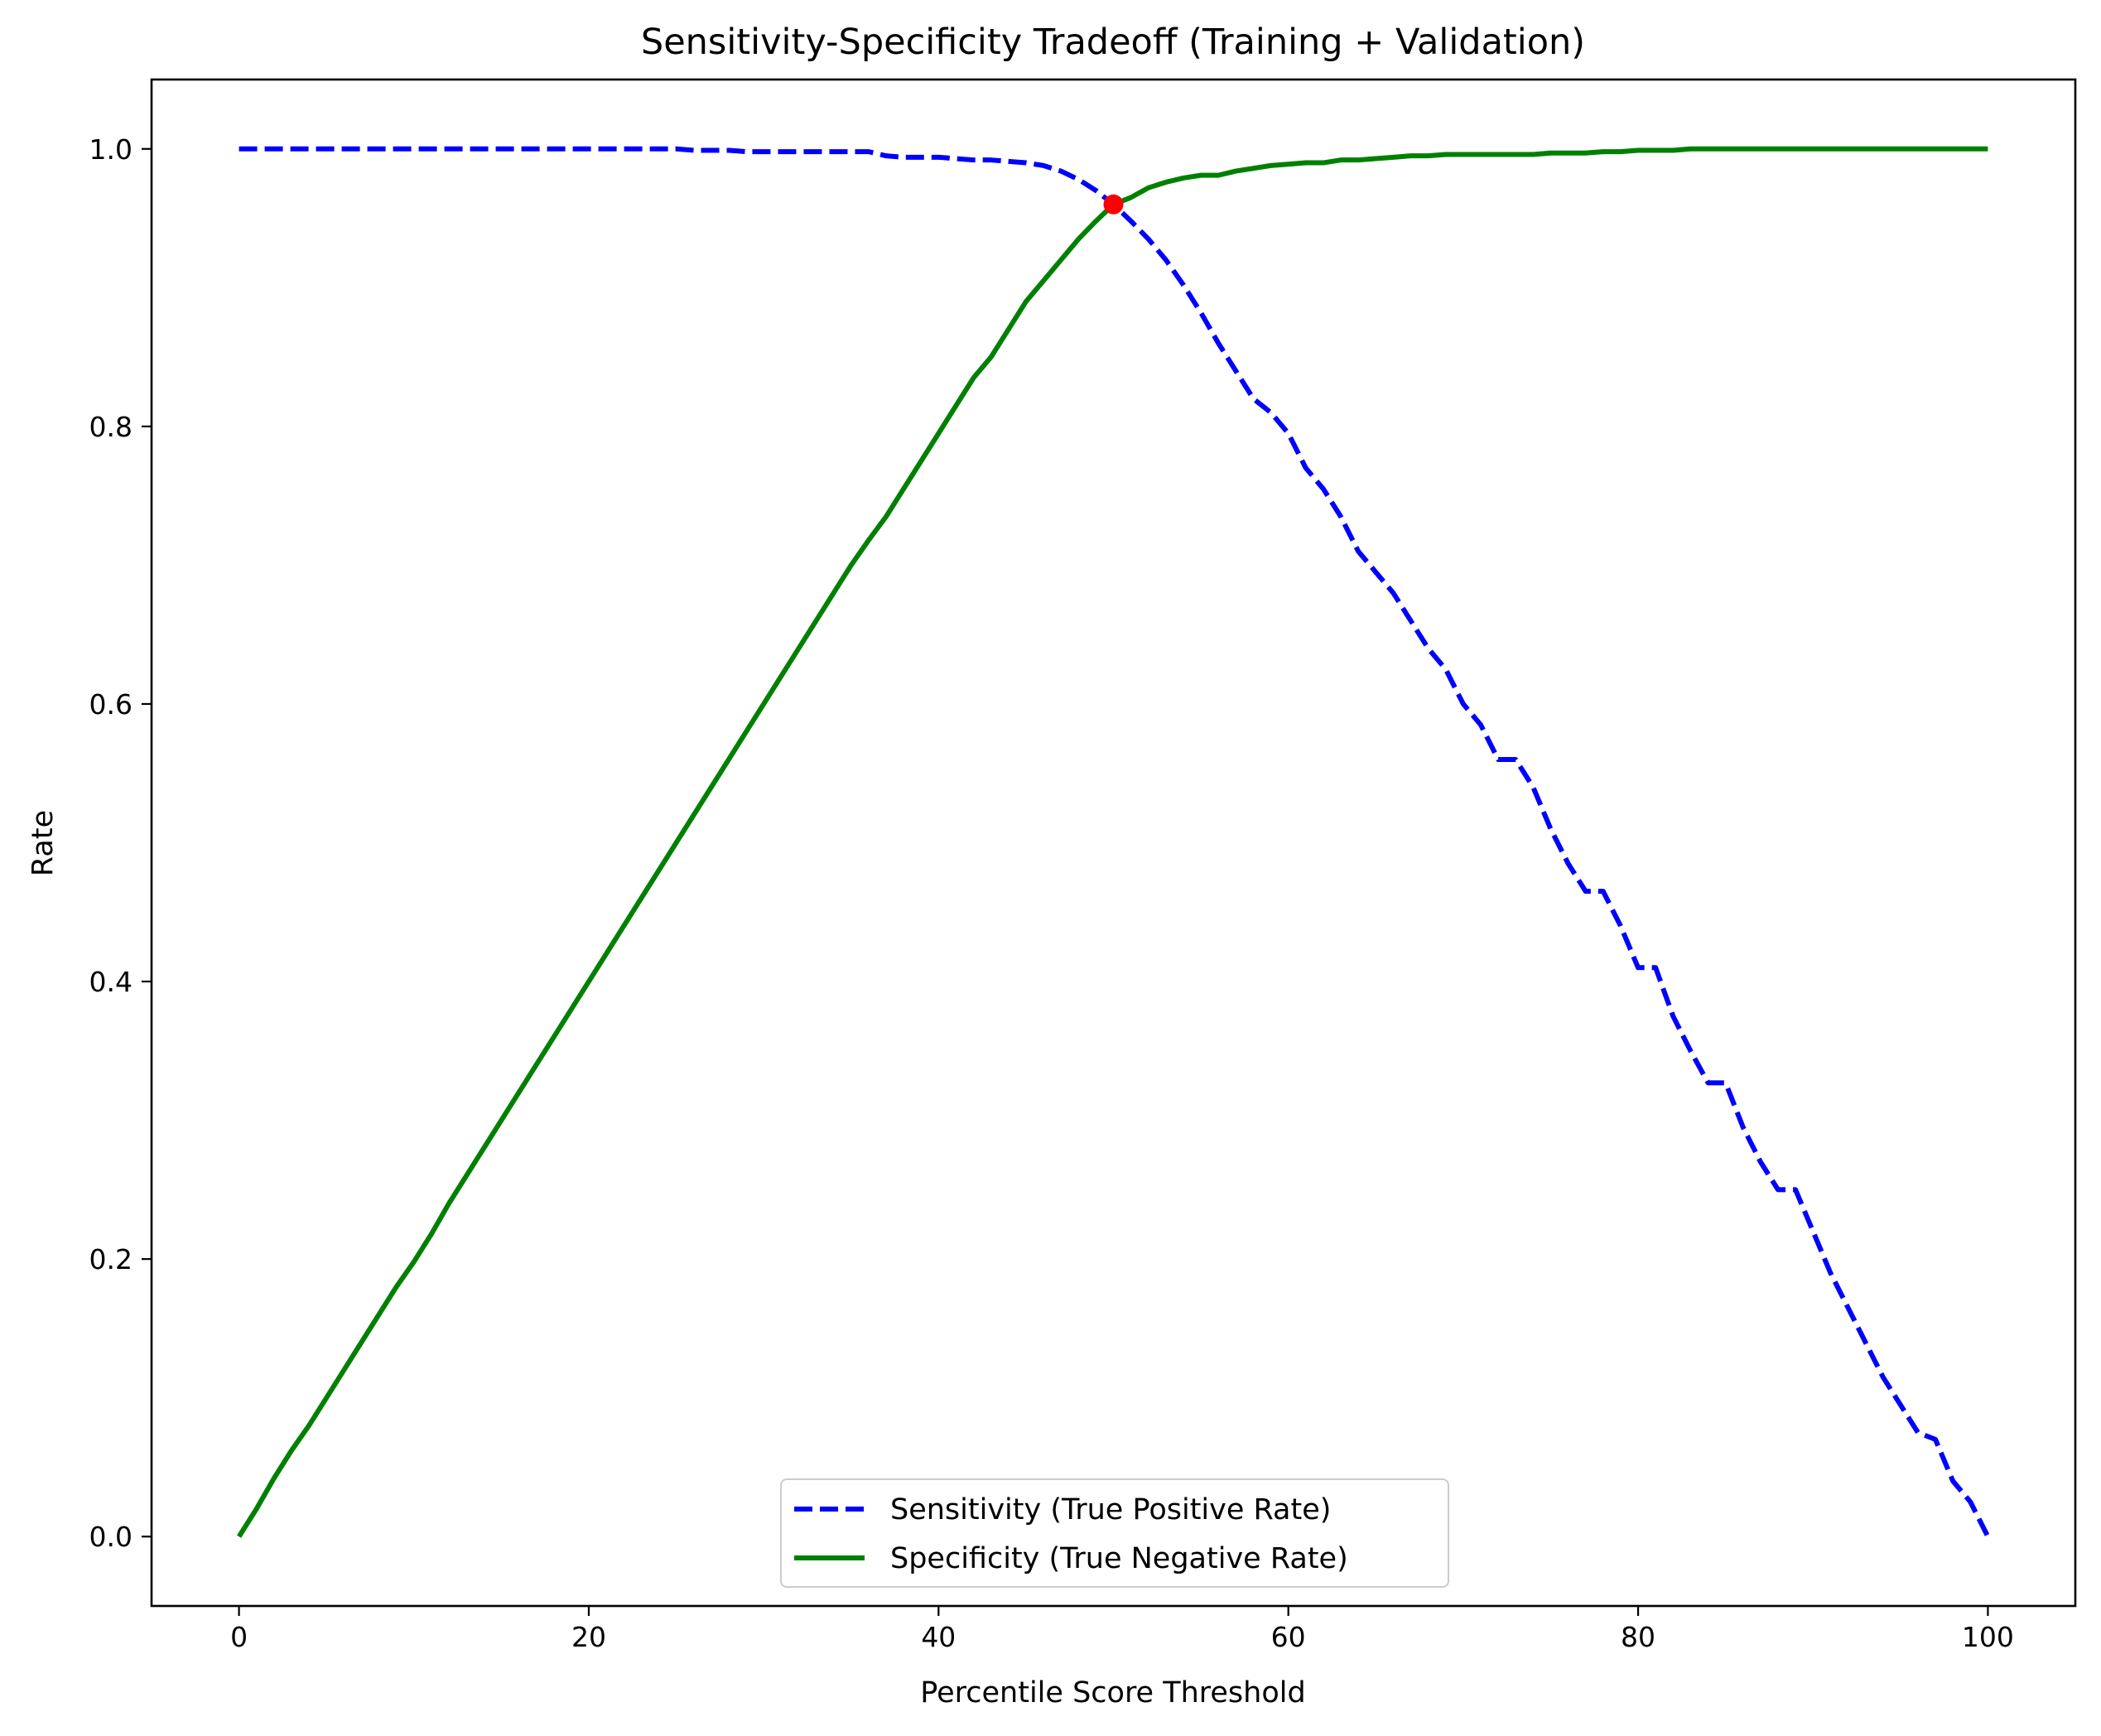 Image resolution: width=2101 pixels, height=1736 pixels. What do you see at coordinates (1119, 1558) in the screenshot?
I see `legend-label-specificity: Specificity (True Negative Rate)` at bounding box center [1119, 1558].